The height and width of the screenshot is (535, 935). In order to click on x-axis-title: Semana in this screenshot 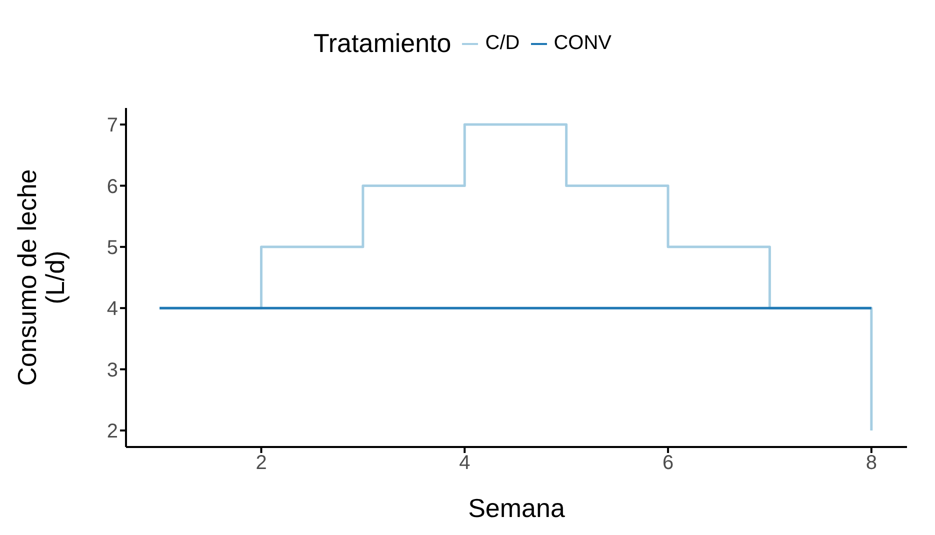, I will do `click(517, 508)`.